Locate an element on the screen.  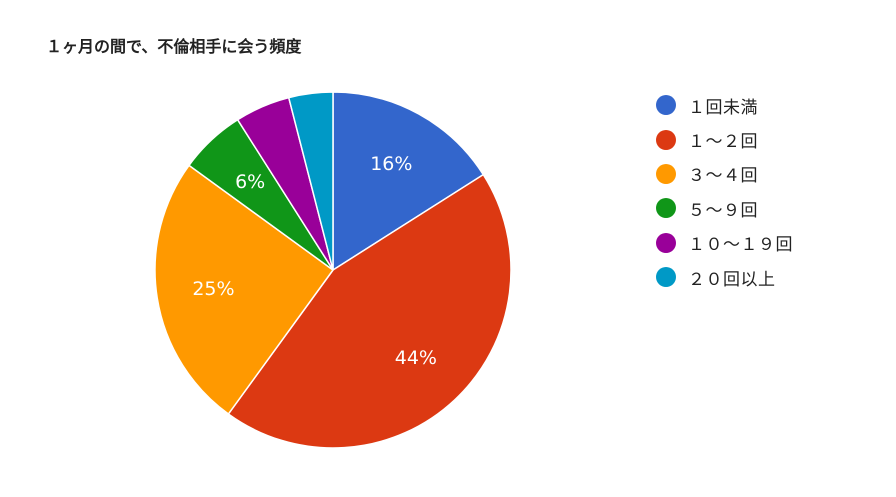
legend-item-5: １０～１９回 is located at coordinates (771, 243).